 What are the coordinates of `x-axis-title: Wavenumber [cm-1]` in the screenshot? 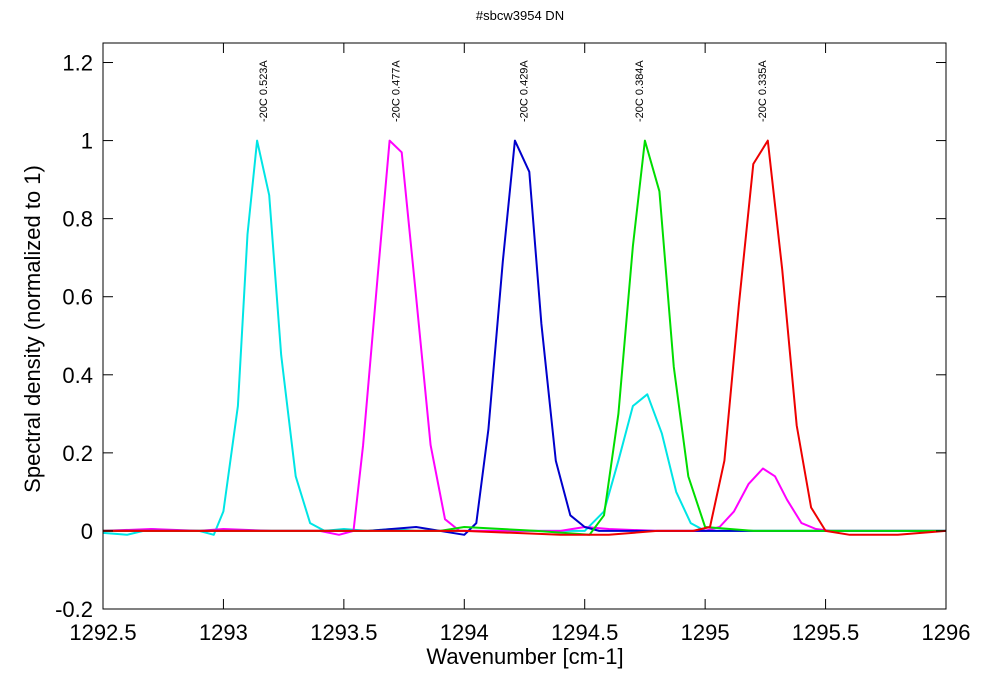 It's located at (524, 656).